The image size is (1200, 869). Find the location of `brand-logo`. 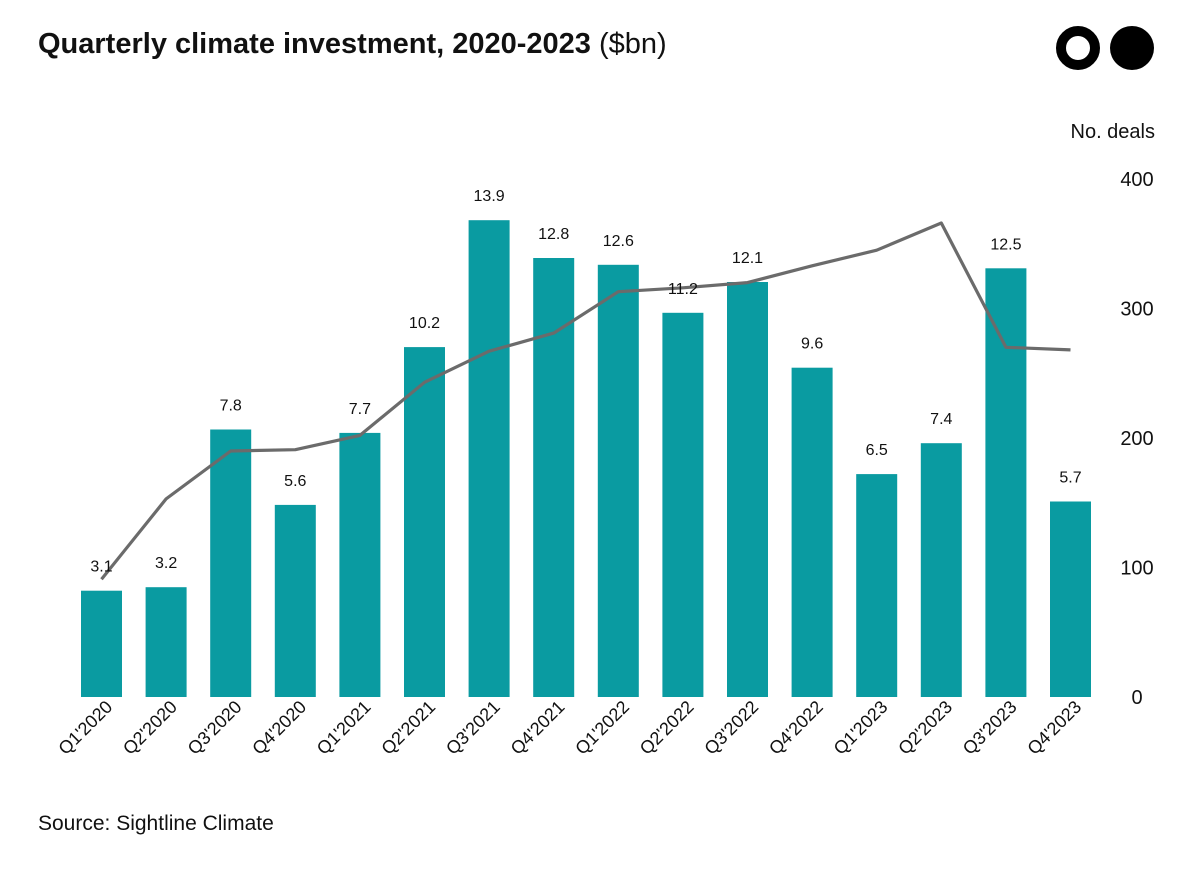

brand-logo is located at coordinates (1105, 48).